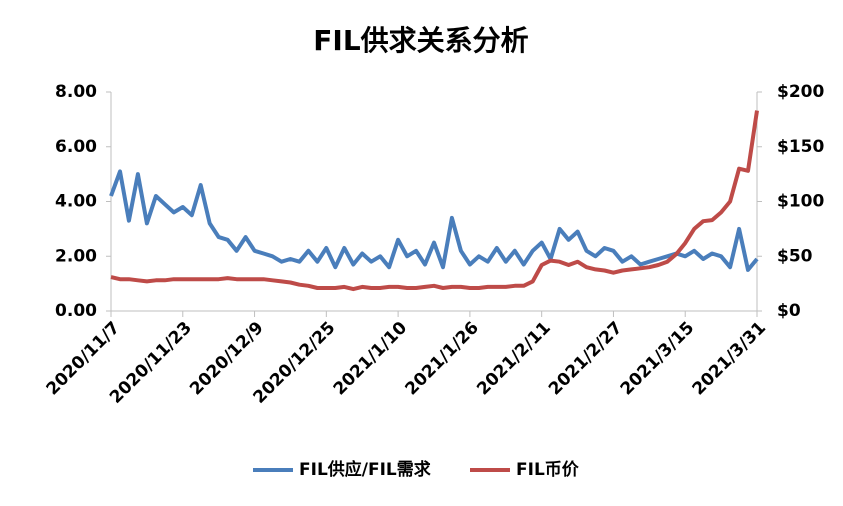 This screenshot has height=506, width=843. I want to click on y-tick-label: 0.00, so click(76, 311).